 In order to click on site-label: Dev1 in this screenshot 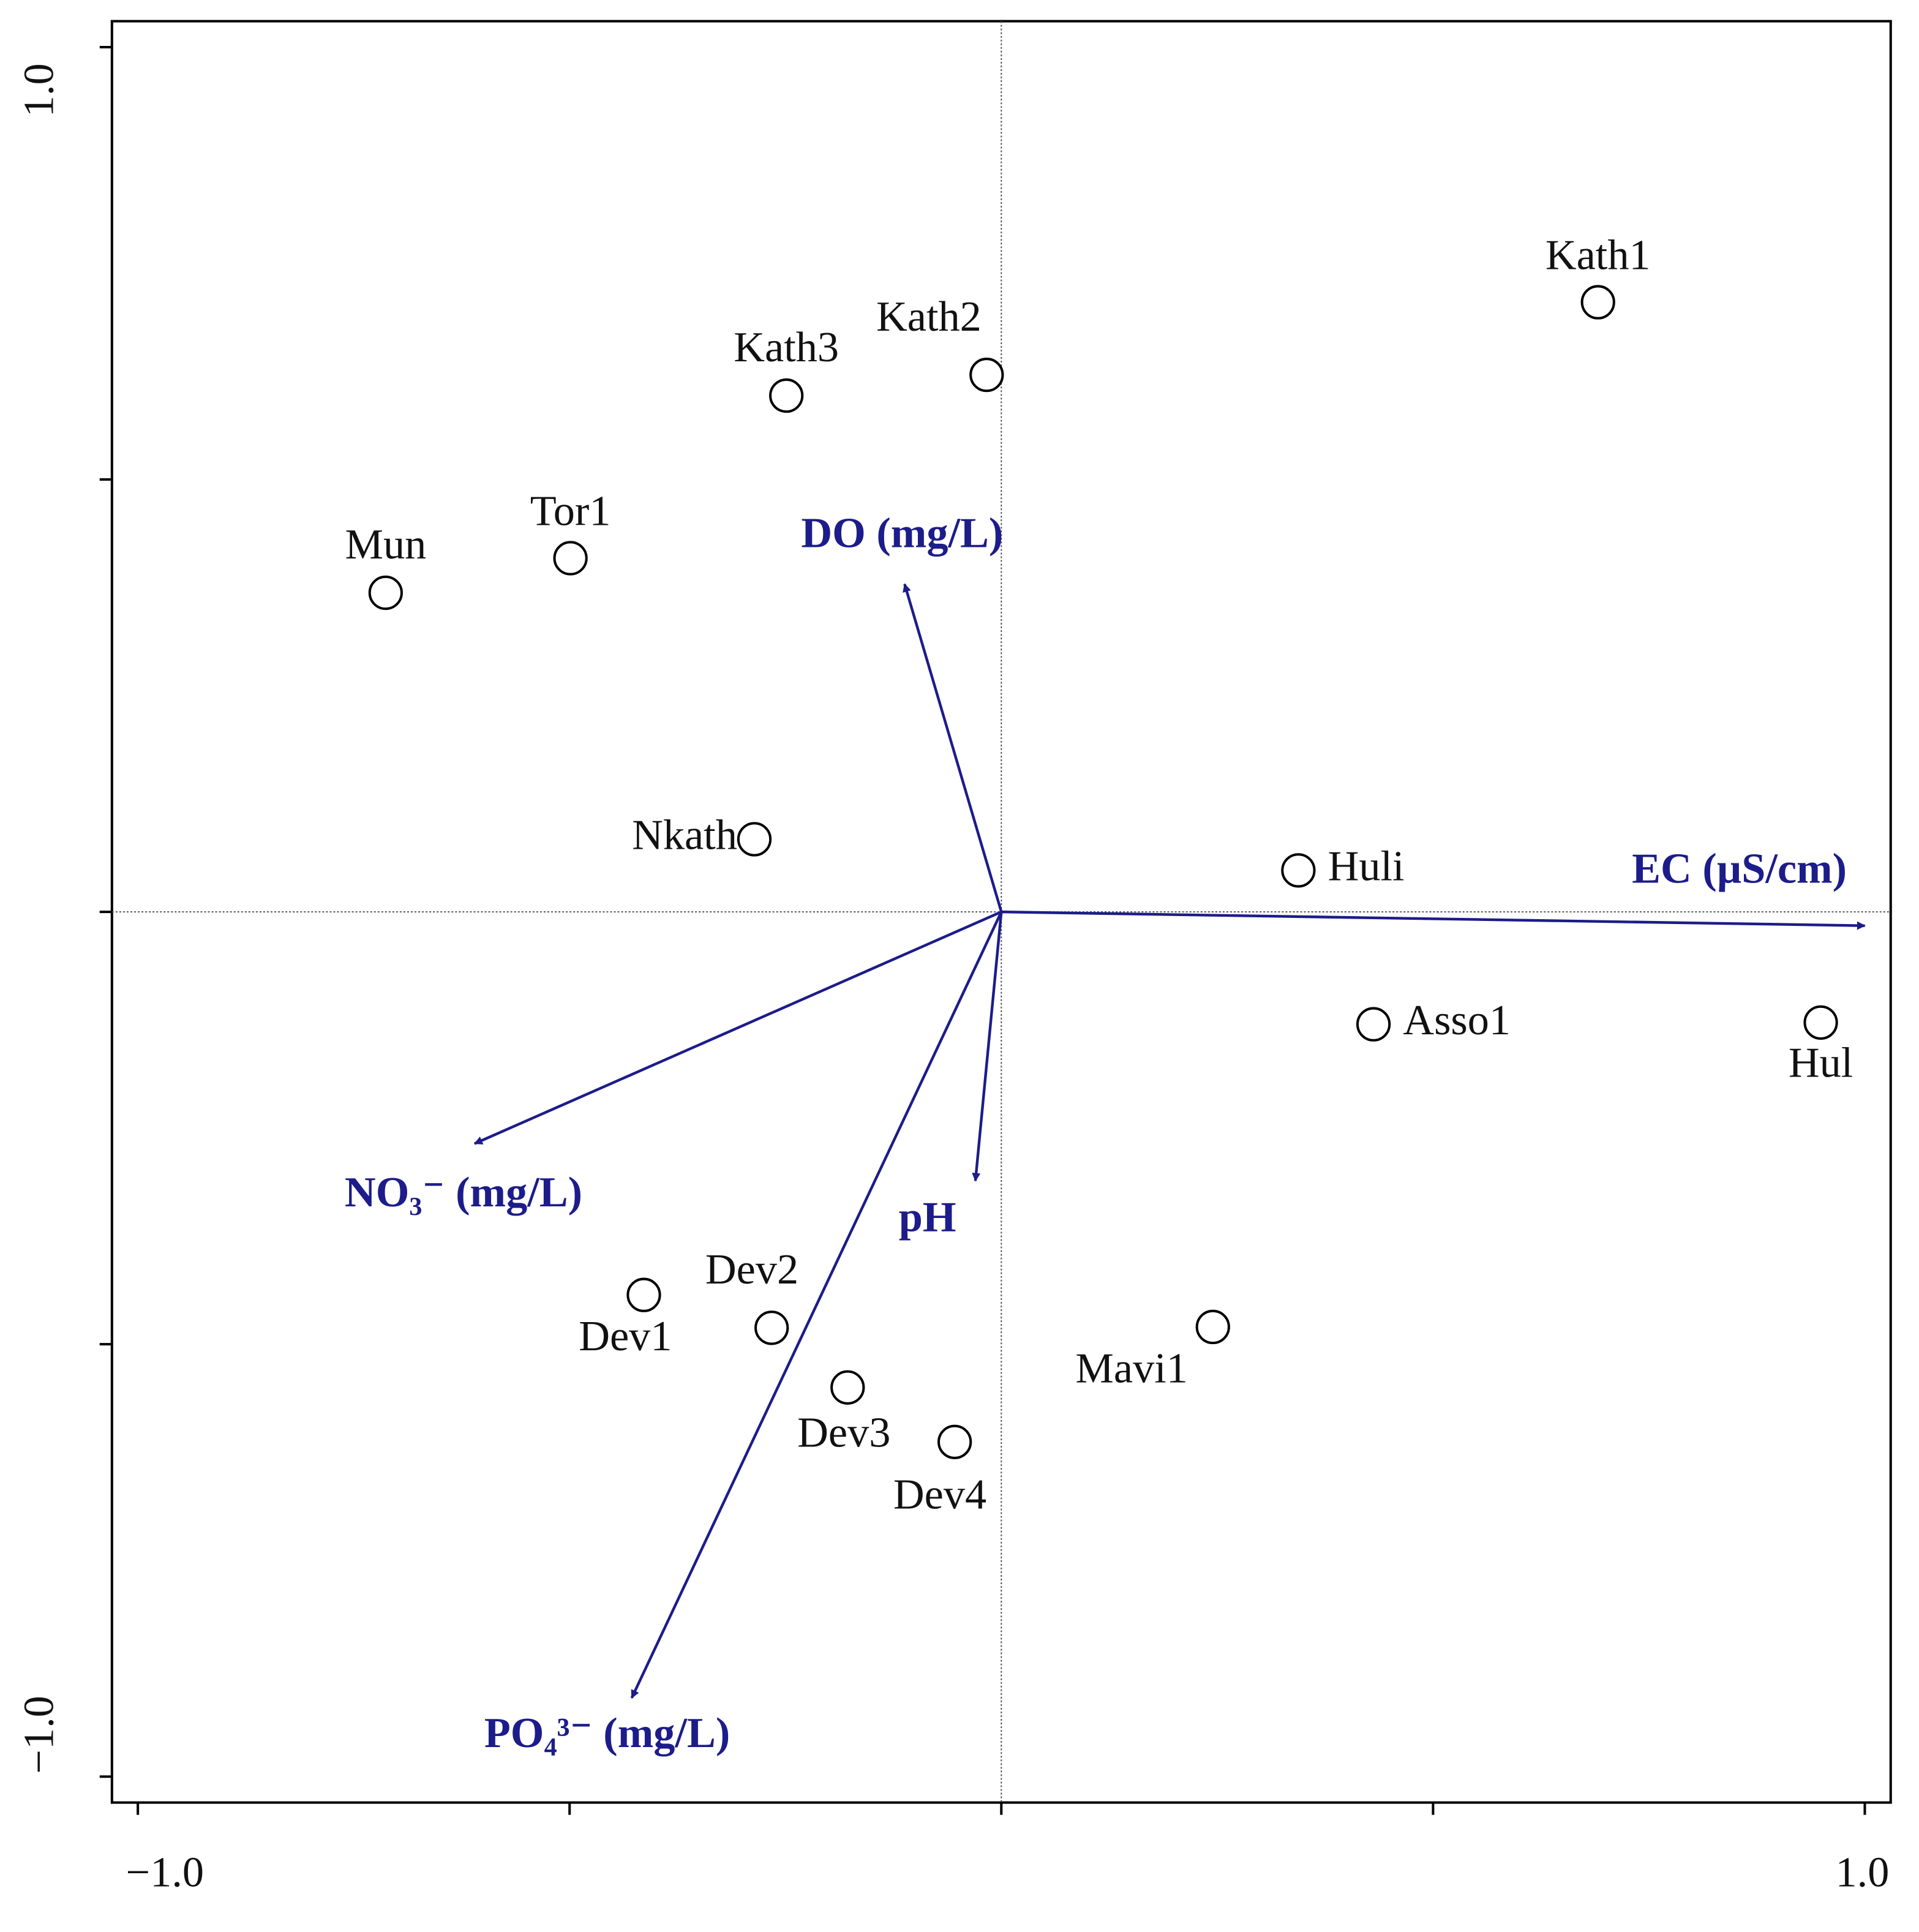, I will do `click(625, 1336)`.